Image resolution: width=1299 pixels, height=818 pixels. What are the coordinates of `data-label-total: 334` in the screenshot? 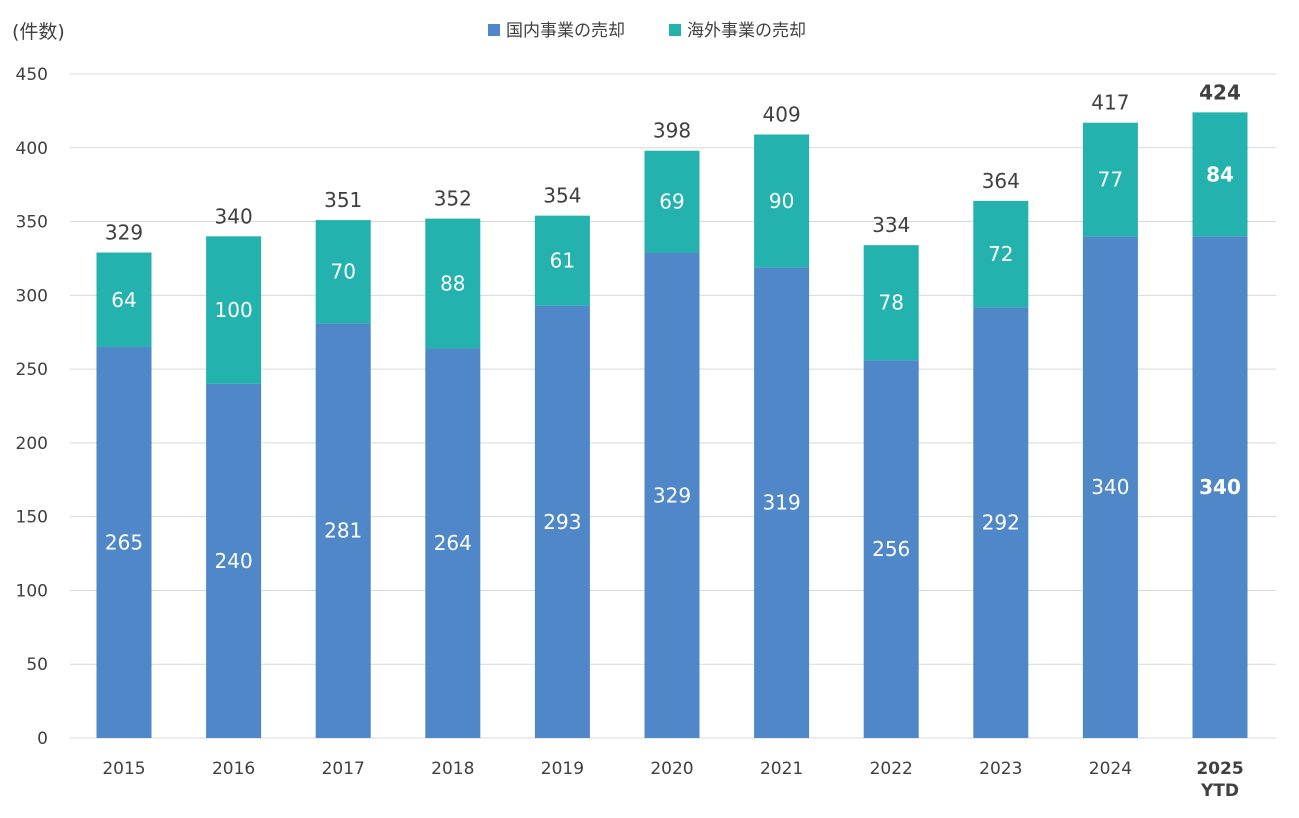 It's located at (891, 225).